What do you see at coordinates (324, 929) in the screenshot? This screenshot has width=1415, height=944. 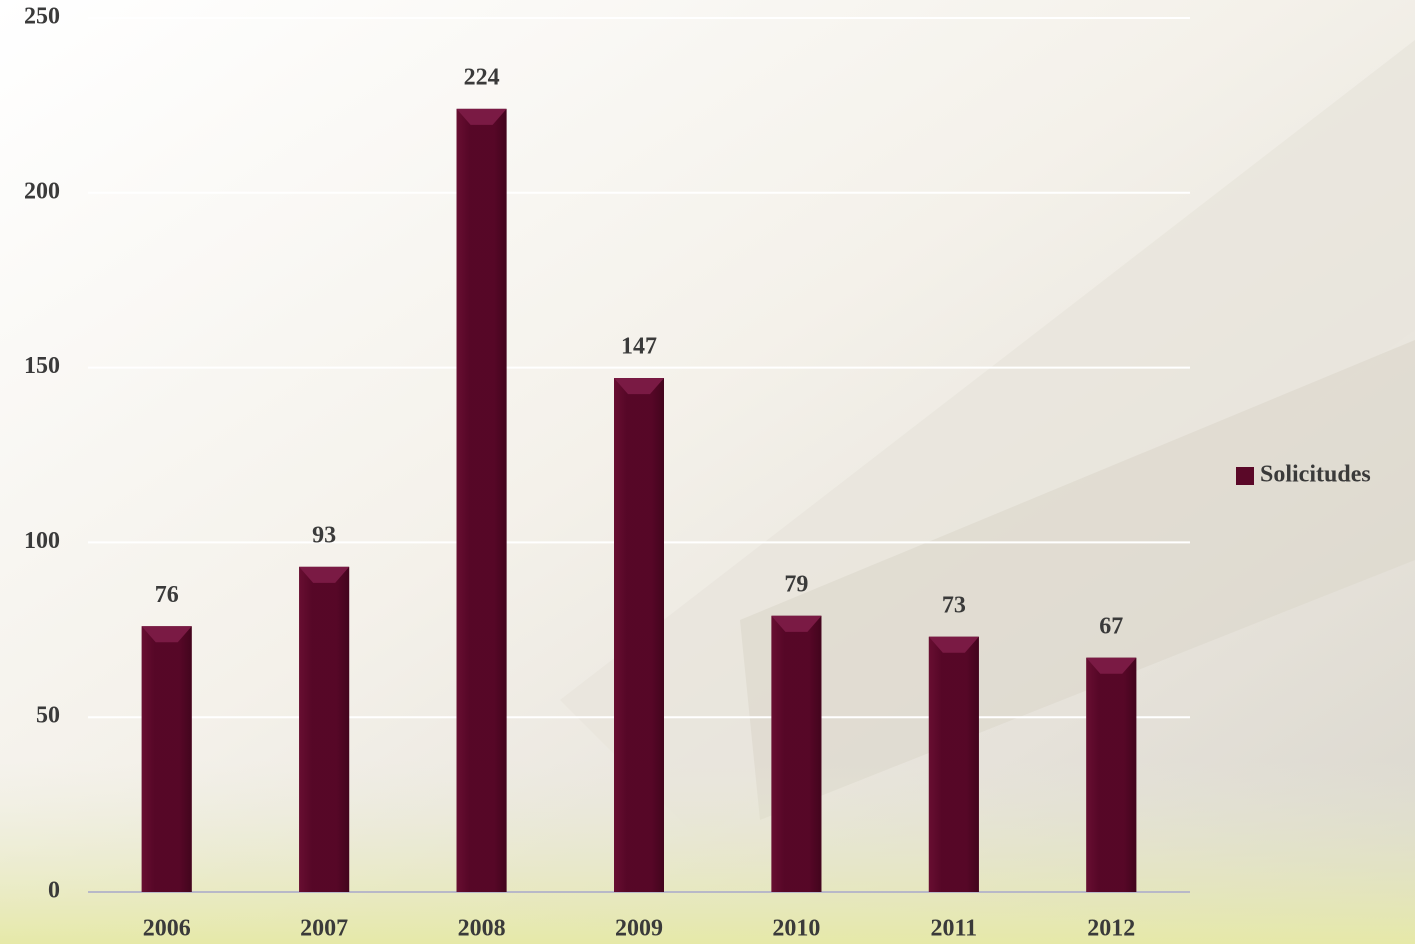 I see `x-tick-label: 2007` at bounding box center [324, 929].